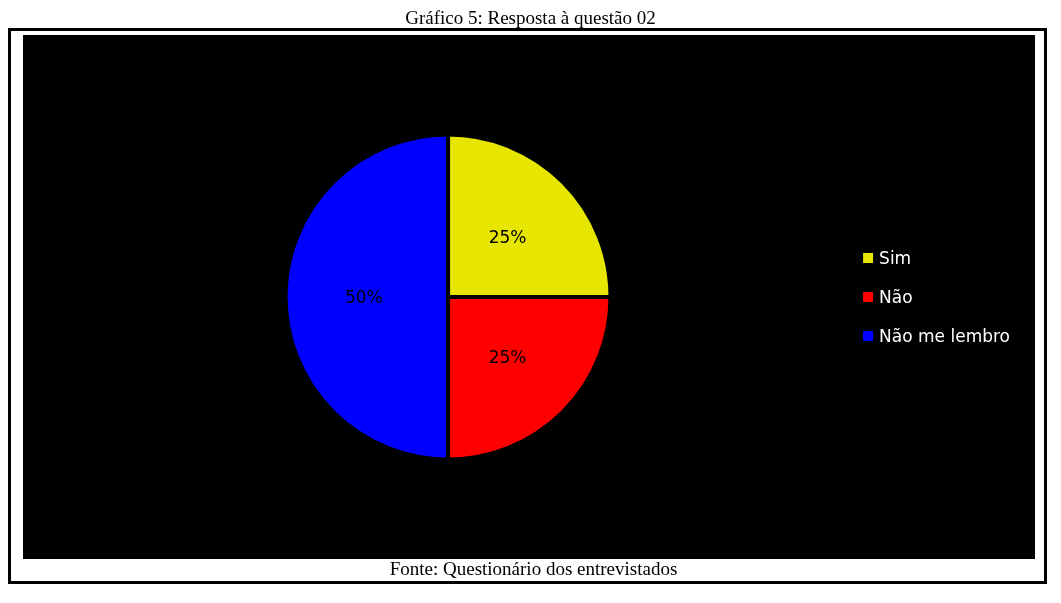  I want to click on data-label: 50%, so click(363, 297).